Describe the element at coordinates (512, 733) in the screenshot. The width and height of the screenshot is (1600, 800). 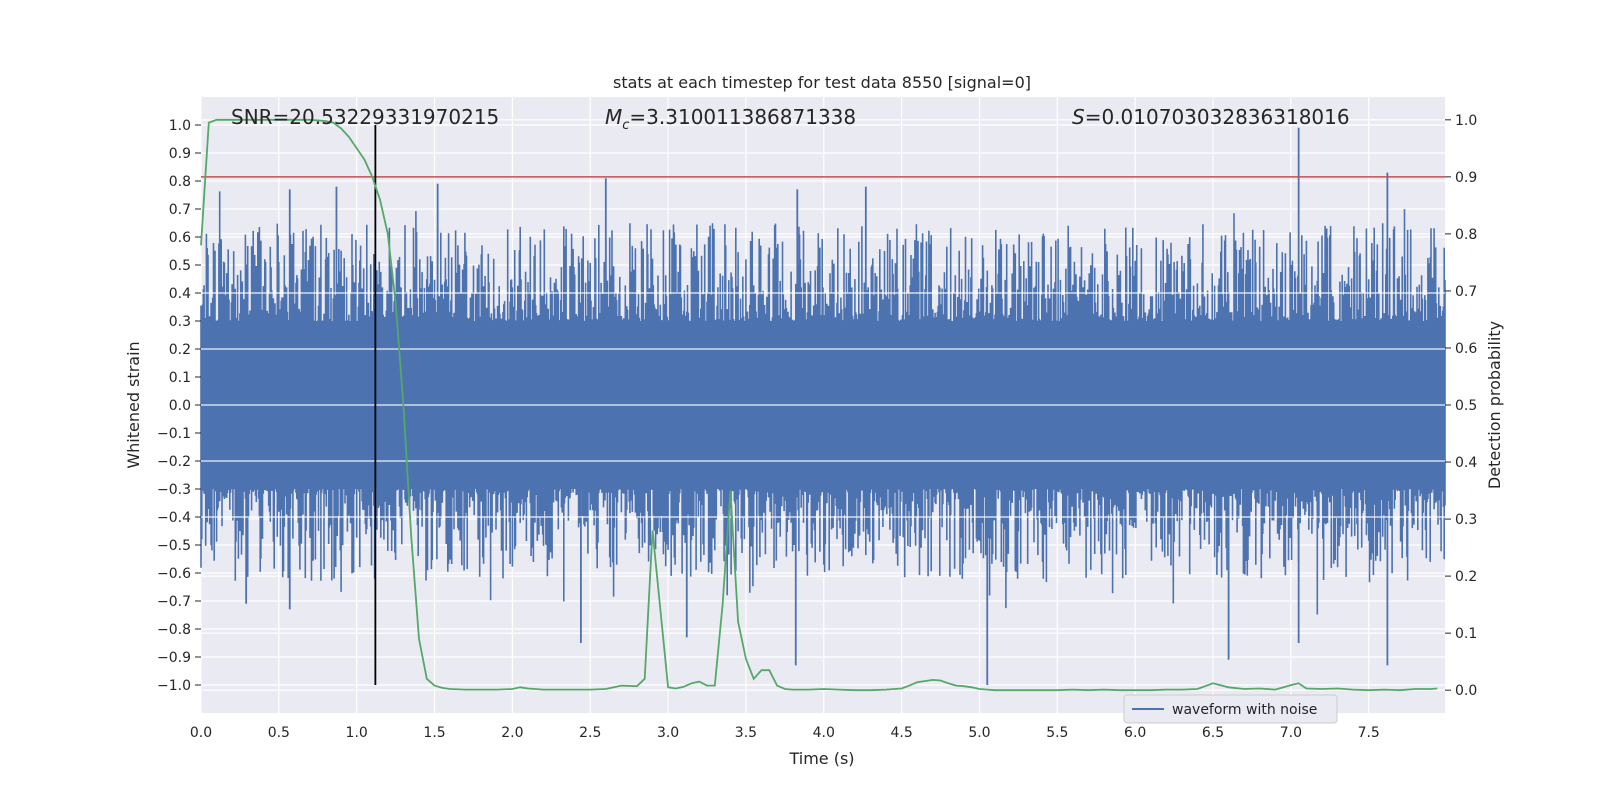
I see `x-tick-label: 2.0` at that location.